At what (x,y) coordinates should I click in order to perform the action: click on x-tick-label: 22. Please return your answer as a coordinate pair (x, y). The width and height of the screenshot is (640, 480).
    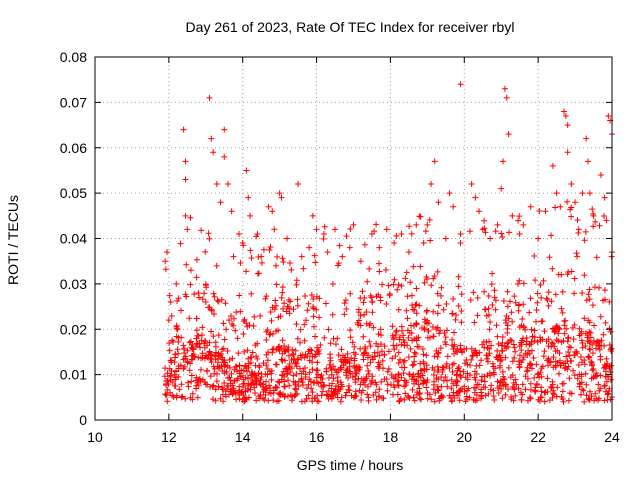
    Looking at the image, I should click on (538, 437).